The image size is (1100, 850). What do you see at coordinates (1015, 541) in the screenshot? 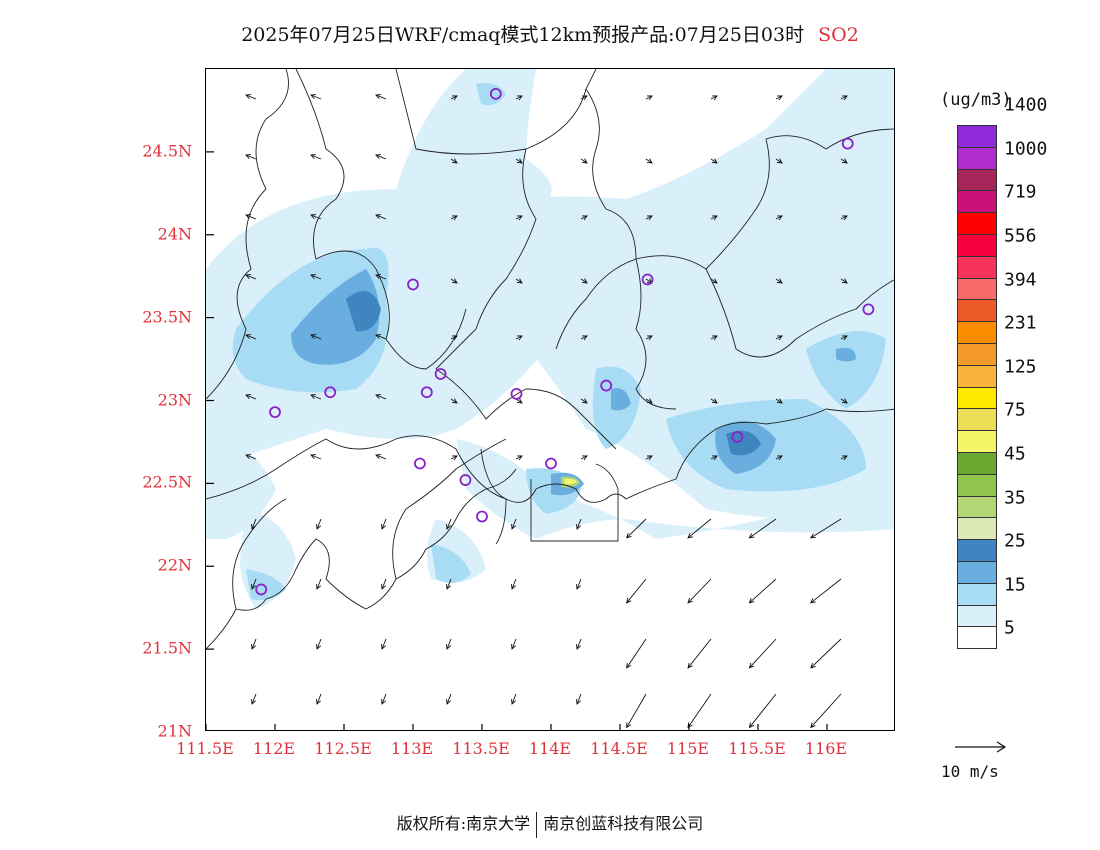
I see `colorbar-label: 25` at bounding box center [1015, 541].